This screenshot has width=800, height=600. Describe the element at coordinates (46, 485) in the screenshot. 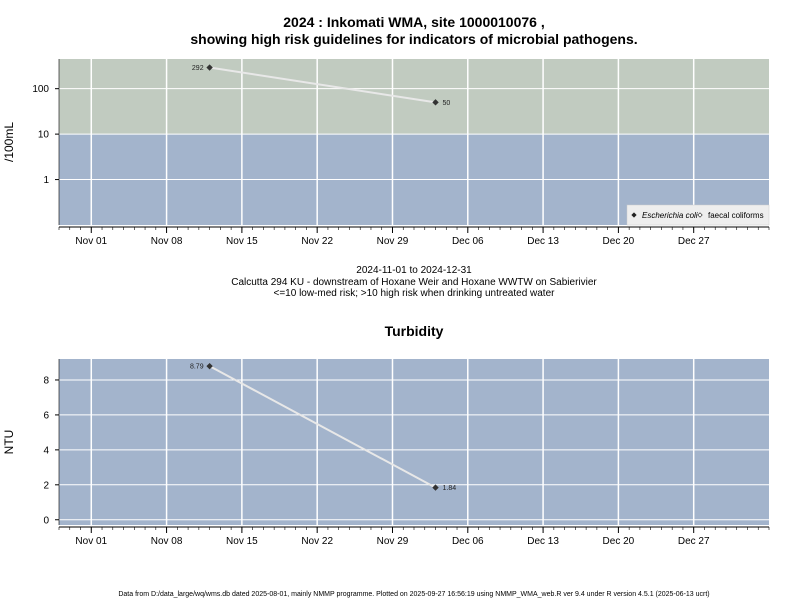

I see `y-tick-label: 2` at that location.